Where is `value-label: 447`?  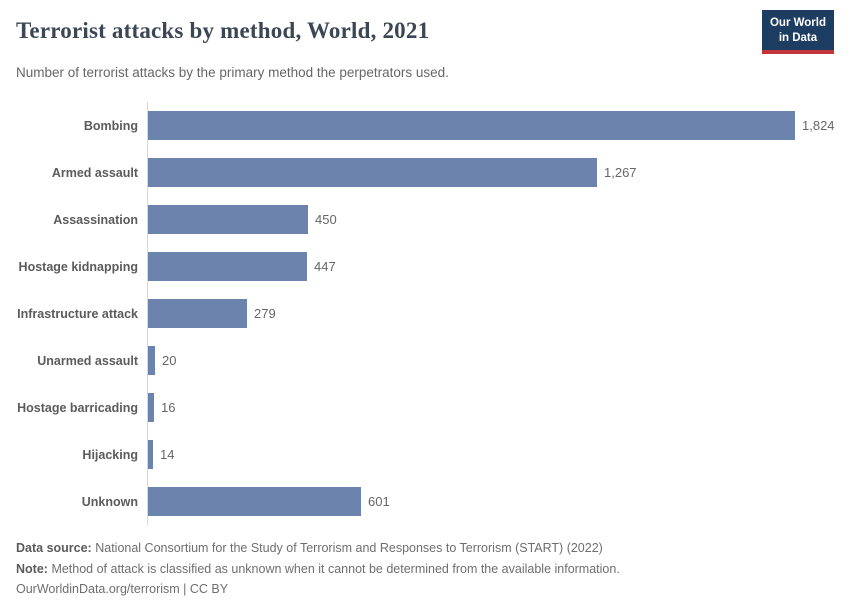 value-label: 447 is located at coordinates (325, 267).